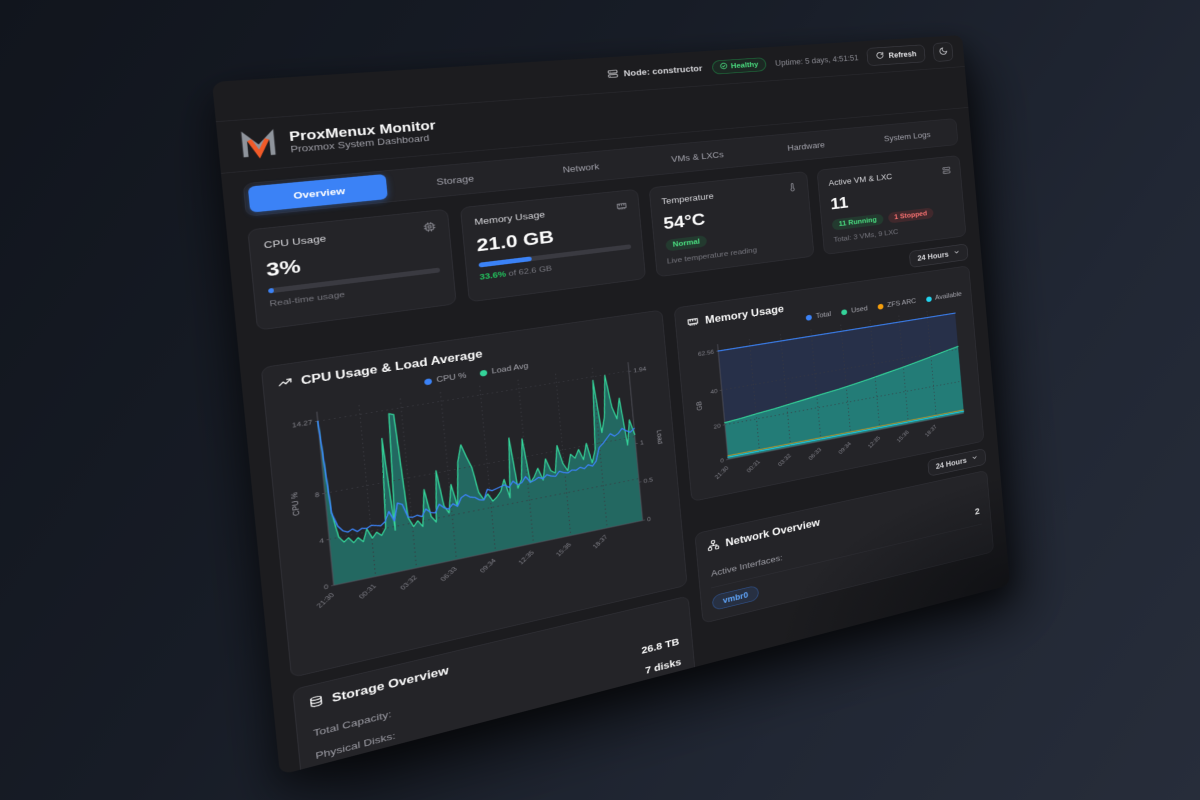 Image resolution: width=1200 pixels, height=800 pixels. Describe the element at coordinates (663, 666) in the screenshot. I see `storage-disks-value: 7 disks` at that location.